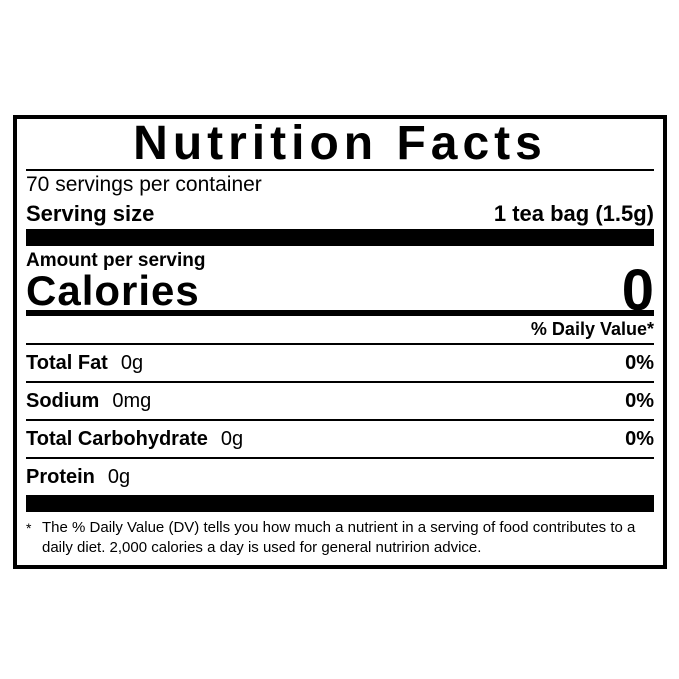  Describe the element at coordinates (113, 290) in the screenshot. I see `calories-label: Calories` at that location.